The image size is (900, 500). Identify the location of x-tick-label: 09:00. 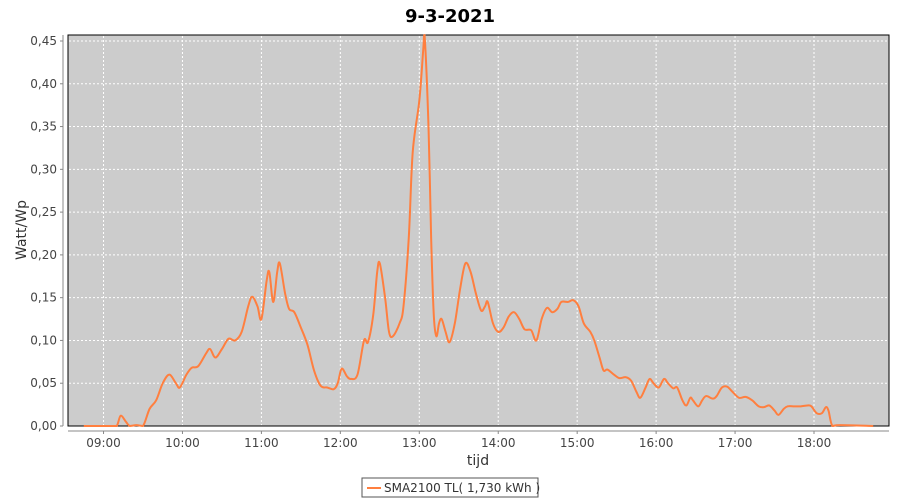
(103, 443).